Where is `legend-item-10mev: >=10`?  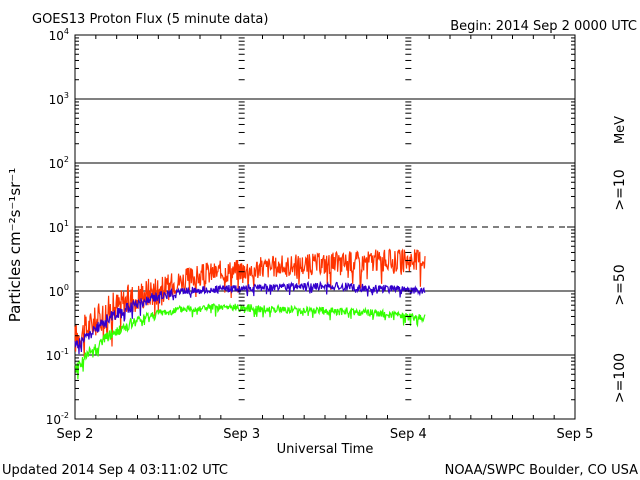 legend-item-10mev: >=10 is located at coordinates (620, 189).